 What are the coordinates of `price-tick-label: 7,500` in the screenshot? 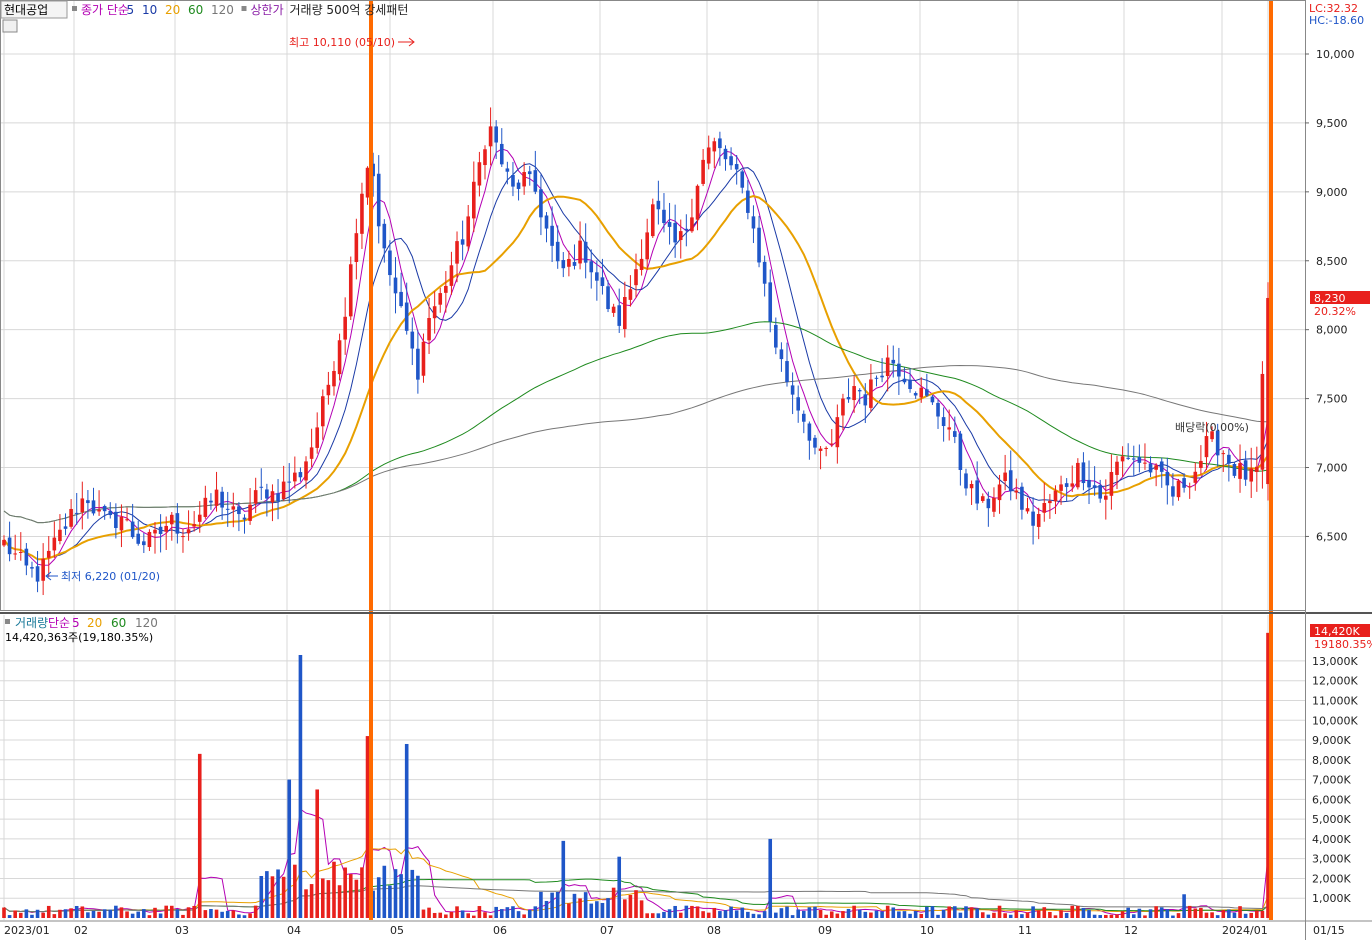 It's located at (1332, 399).